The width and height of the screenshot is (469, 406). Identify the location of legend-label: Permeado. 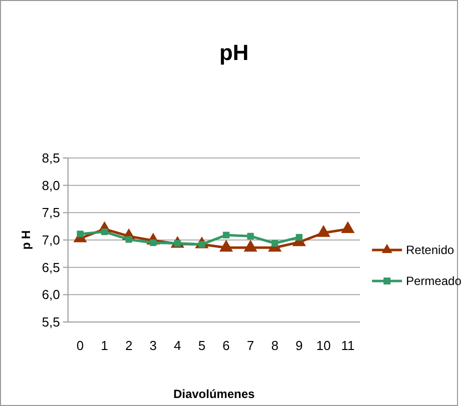
(434, 281).